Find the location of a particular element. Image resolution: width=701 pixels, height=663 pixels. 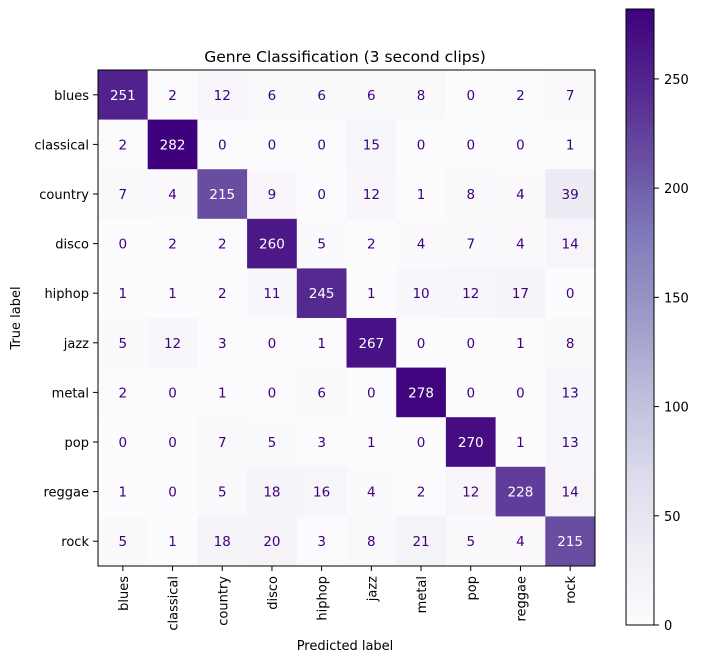

heatmap-cell-label: 245 is located at coordinates (322, 294).